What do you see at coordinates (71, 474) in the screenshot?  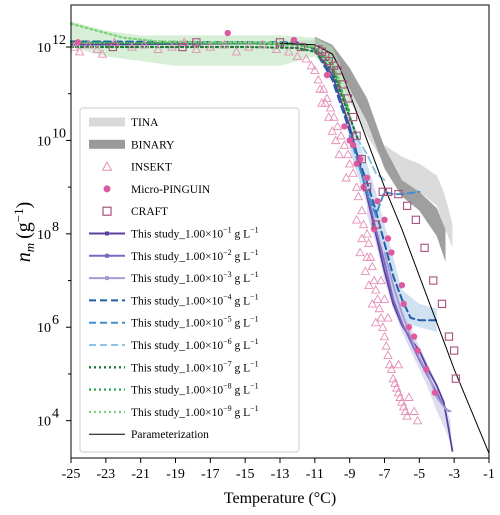 I see `x-tick-label: -25` at bounding box center [71, 474].